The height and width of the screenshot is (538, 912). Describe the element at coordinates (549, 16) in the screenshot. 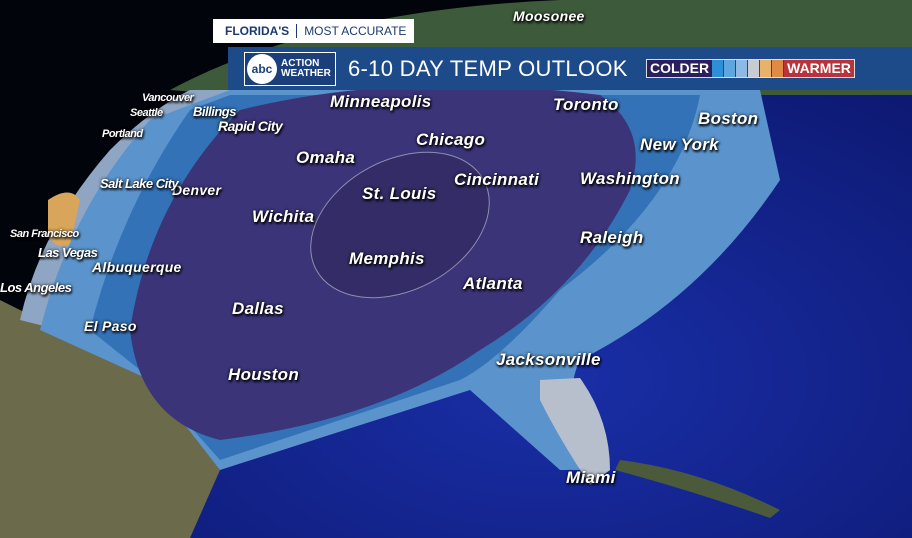

I see `city-label: Moosonee` at that location.